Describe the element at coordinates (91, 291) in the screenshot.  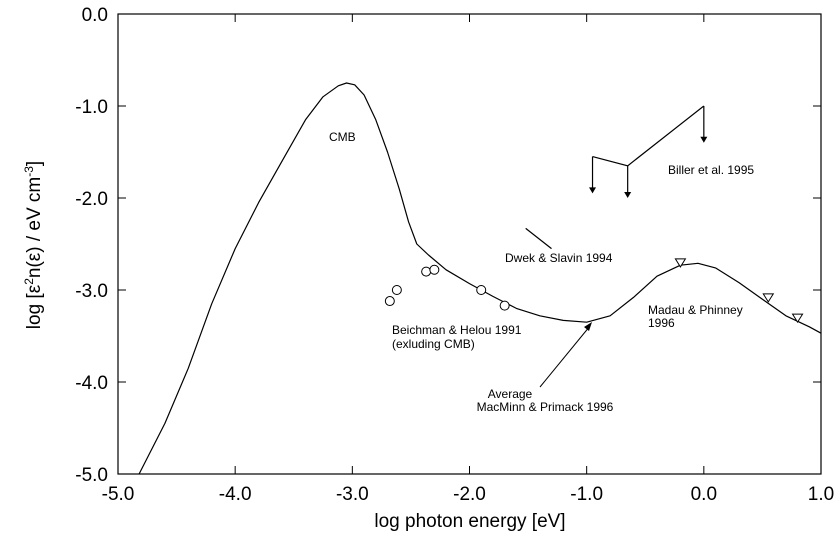
I see `y-tick-label: -3.0` at that location.